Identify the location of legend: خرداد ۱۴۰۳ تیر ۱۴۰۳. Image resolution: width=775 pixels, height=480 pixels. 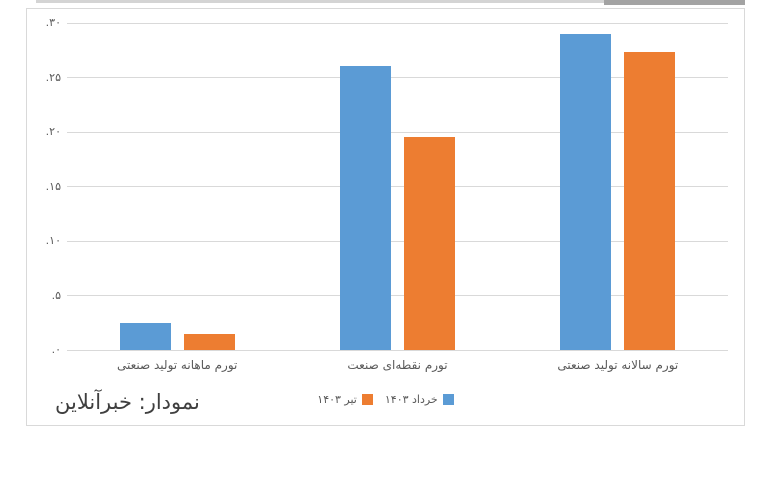
(385, 399).